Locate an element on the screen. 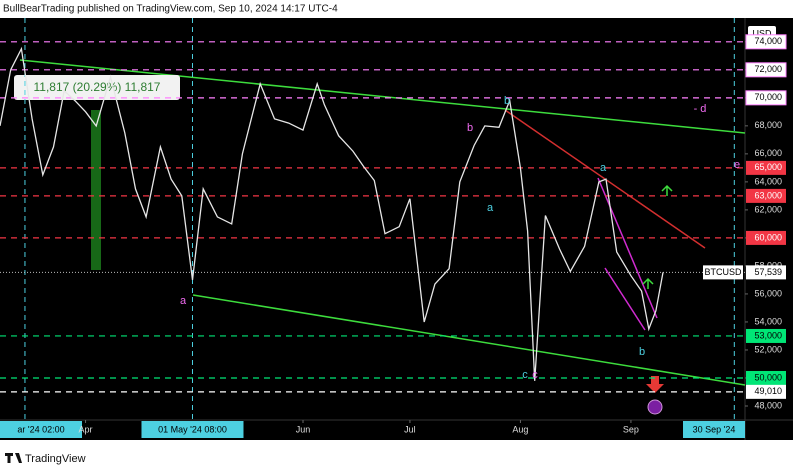 This screenshot has height=471, width=793. x-tick-label: Apr is located at coordinates (86, 429).